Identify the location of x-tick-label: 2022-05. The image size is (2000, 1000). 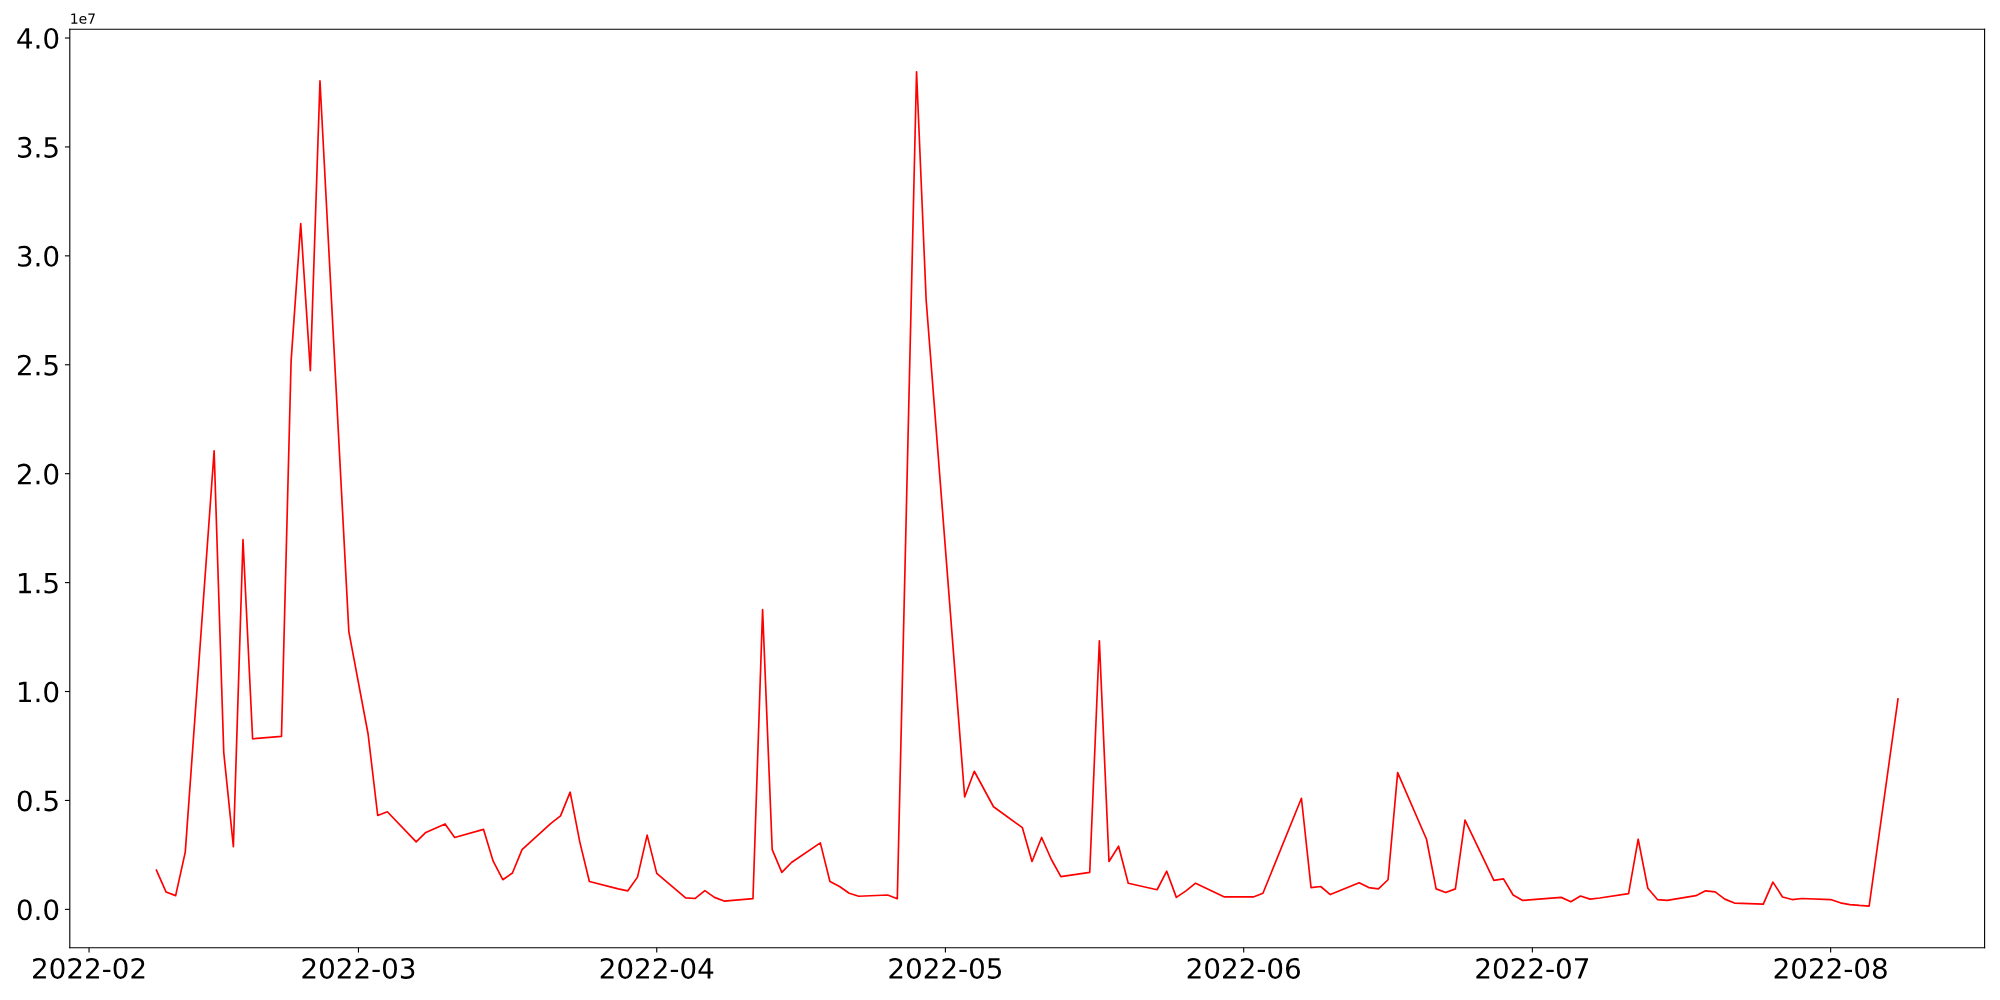
(945, 968).